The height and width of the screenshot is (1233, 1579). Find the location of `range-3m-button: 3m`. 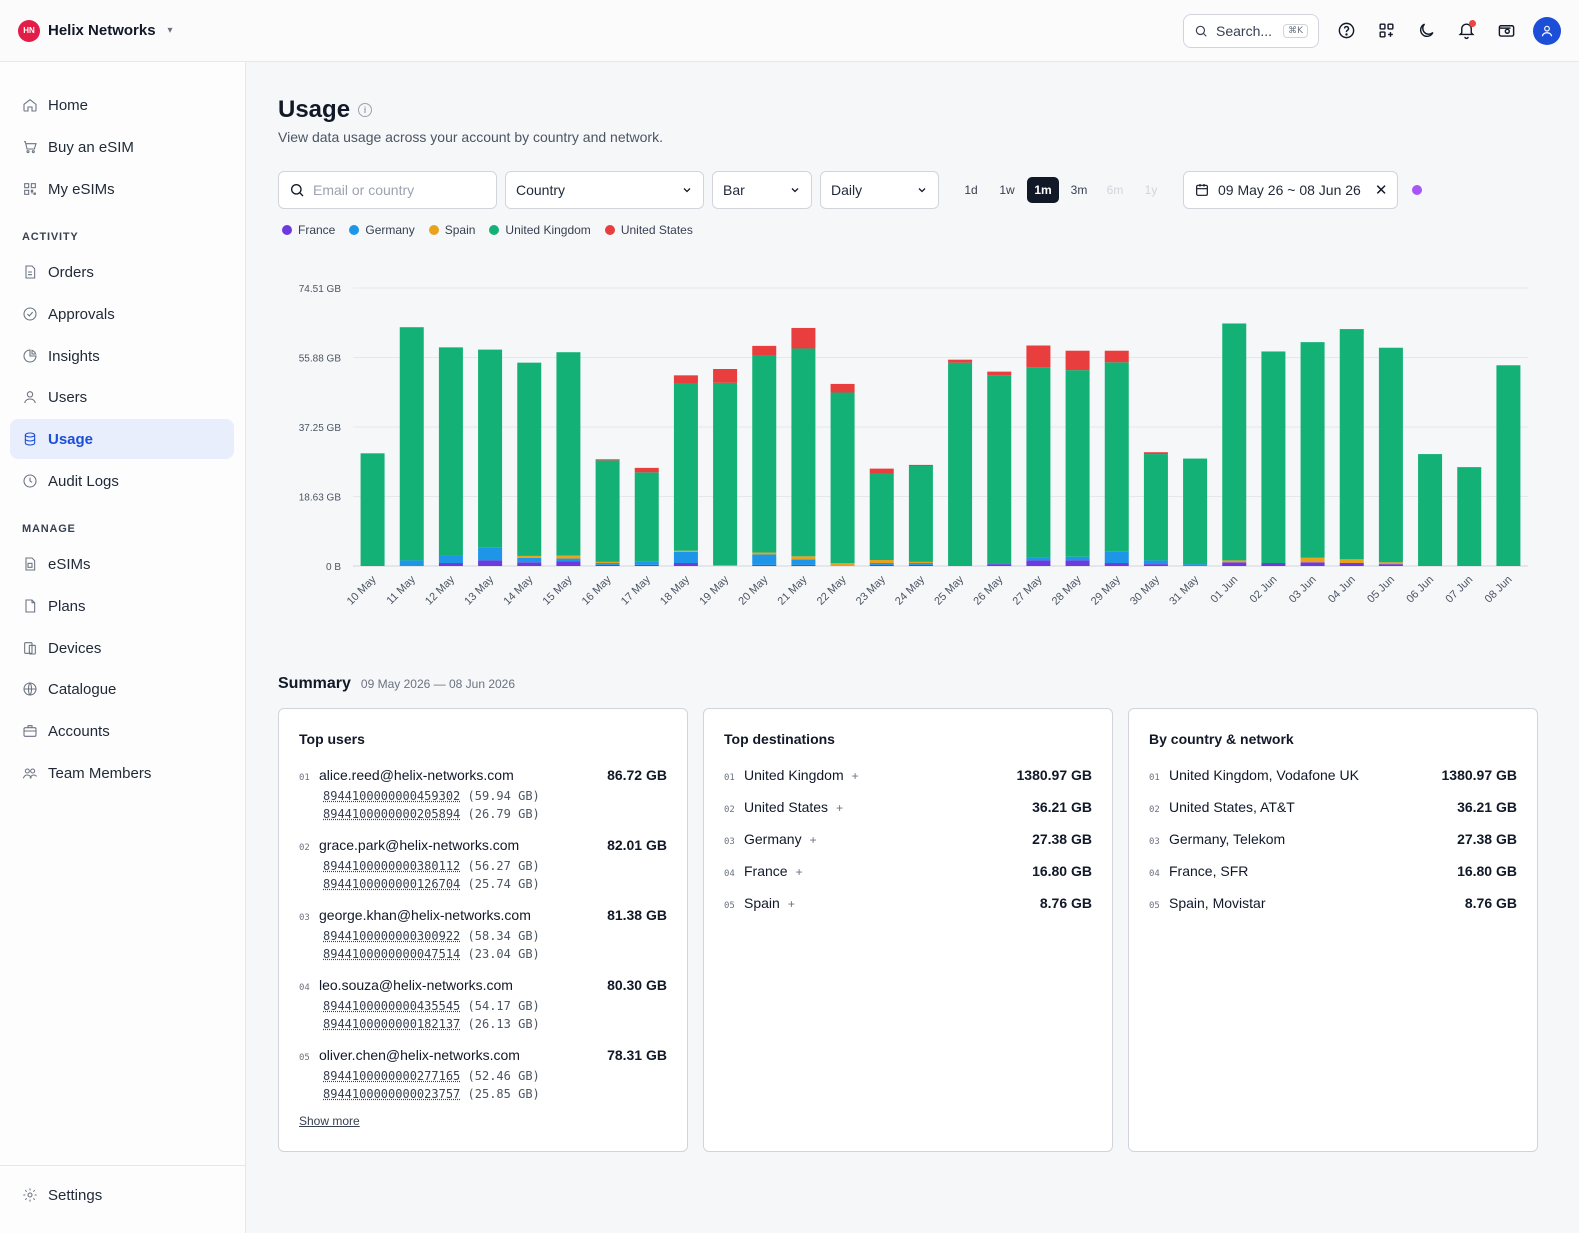

range-3m-button: 3m is located at coordinates (1079, 190).